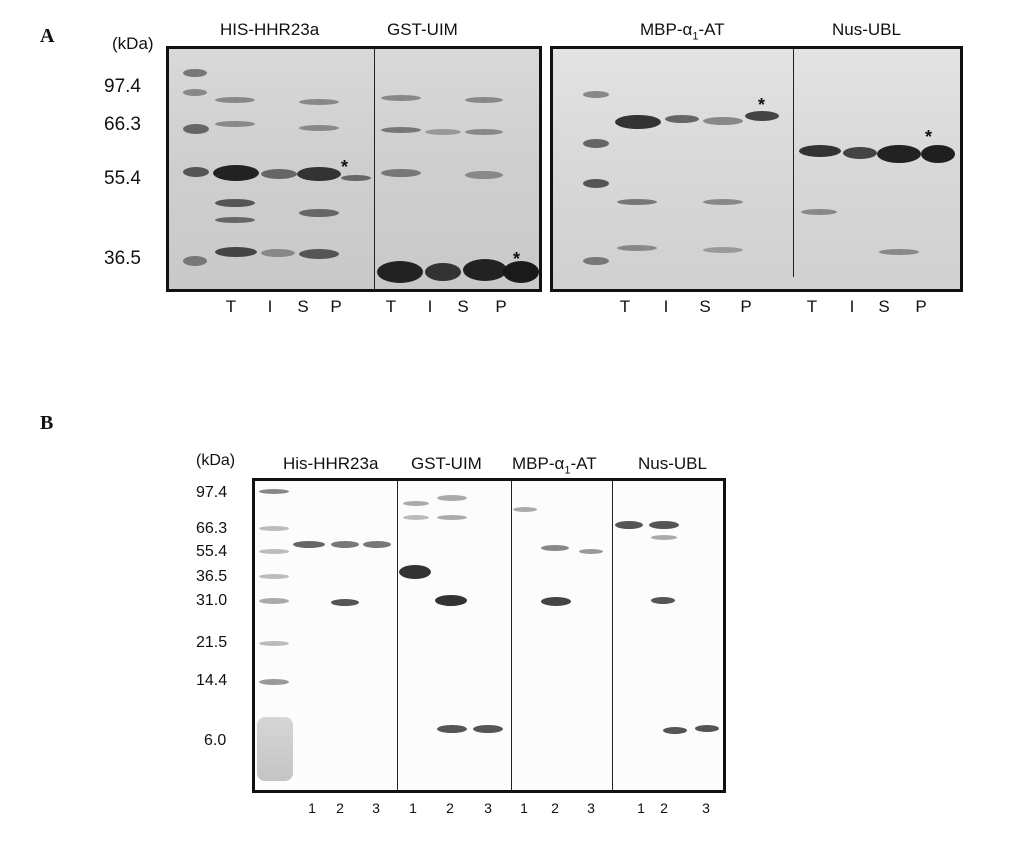 Image resolution: width=1023 pixels, height=843 pixels. What do you see at coordinates (391, 306) in the screenshot?
I see `lane-label: T` at bounding box center [391, 306].